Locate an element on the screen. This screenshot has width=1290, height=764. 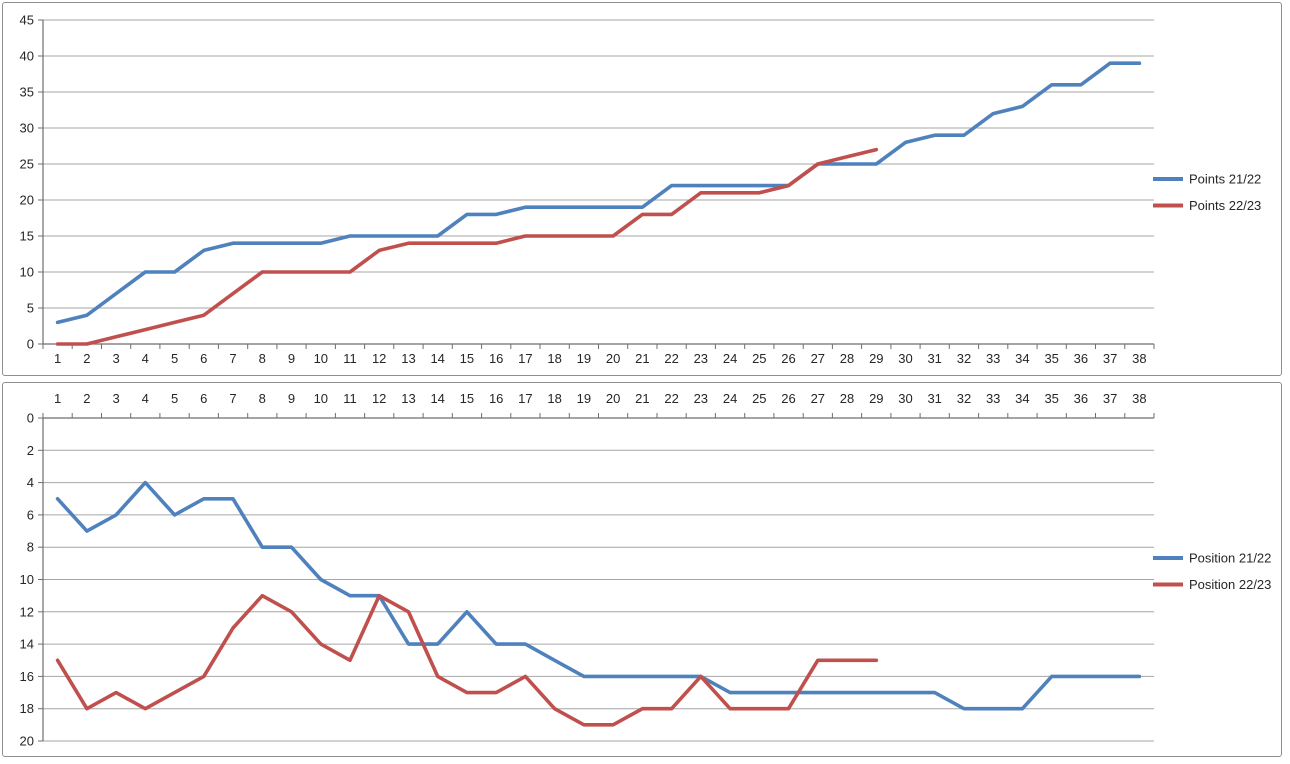
y-axis-label: 25 is located at coordinates (27, 164).